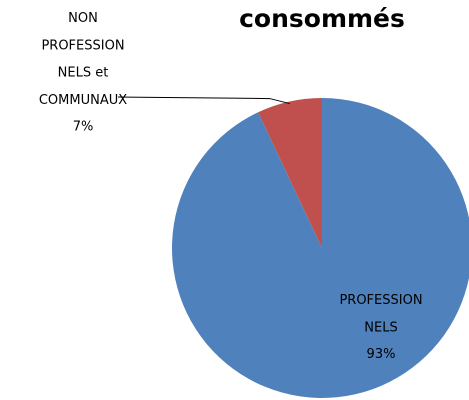 The width and height of the screenshot is (469, 400). What do you see at coordinates (203, 100) in the screenshot?
I see `leader-line` at bounding box center [203, 100].